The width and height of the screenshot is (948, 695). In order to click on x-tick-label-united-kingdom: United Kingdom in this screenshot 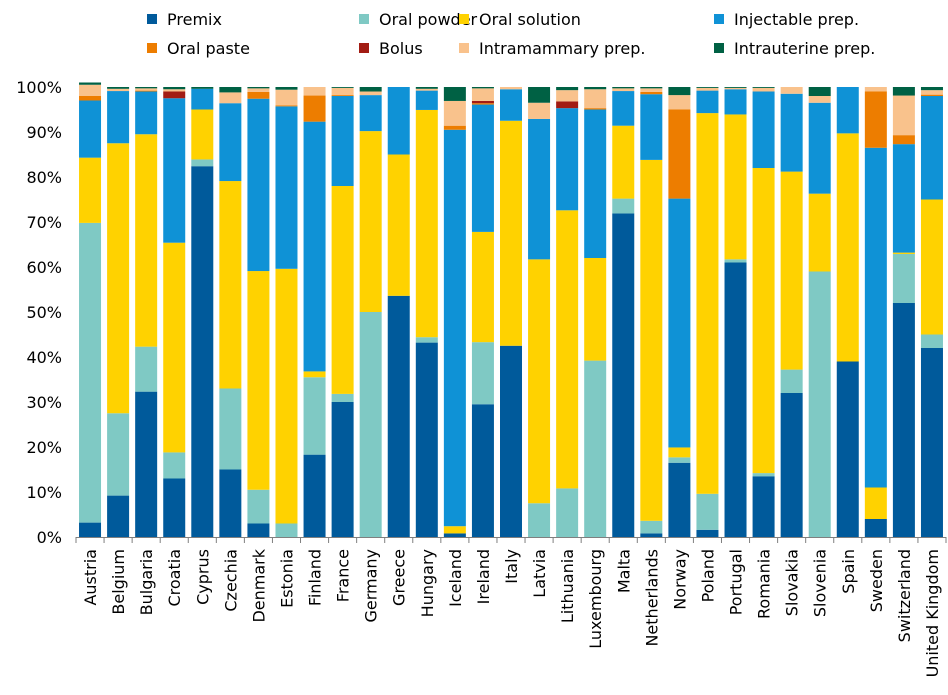, I will do `click(932, 613)`.